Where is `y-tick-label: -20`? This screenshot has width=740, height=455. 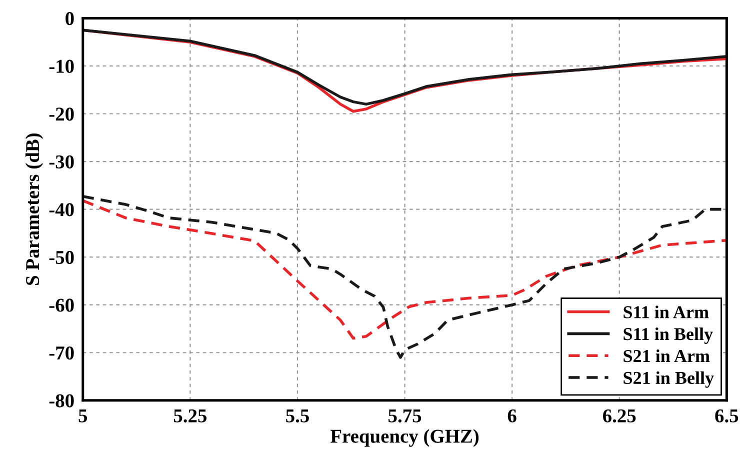 y-tick-label: -20 is located at coordinates (61, 114).